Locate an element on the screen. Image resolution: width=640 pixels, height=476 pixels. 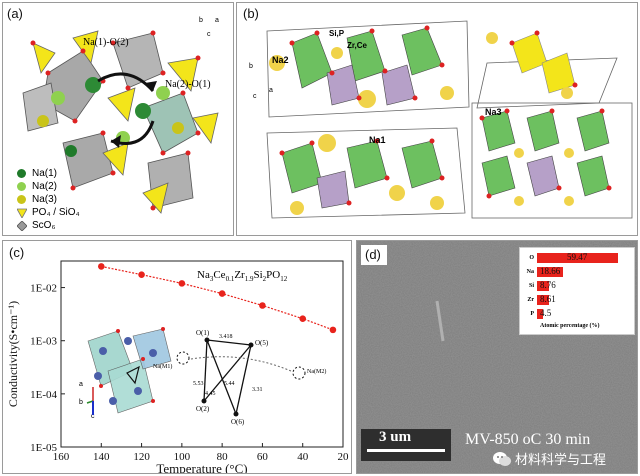
wechat-icon is located at coordinates (502, 458).